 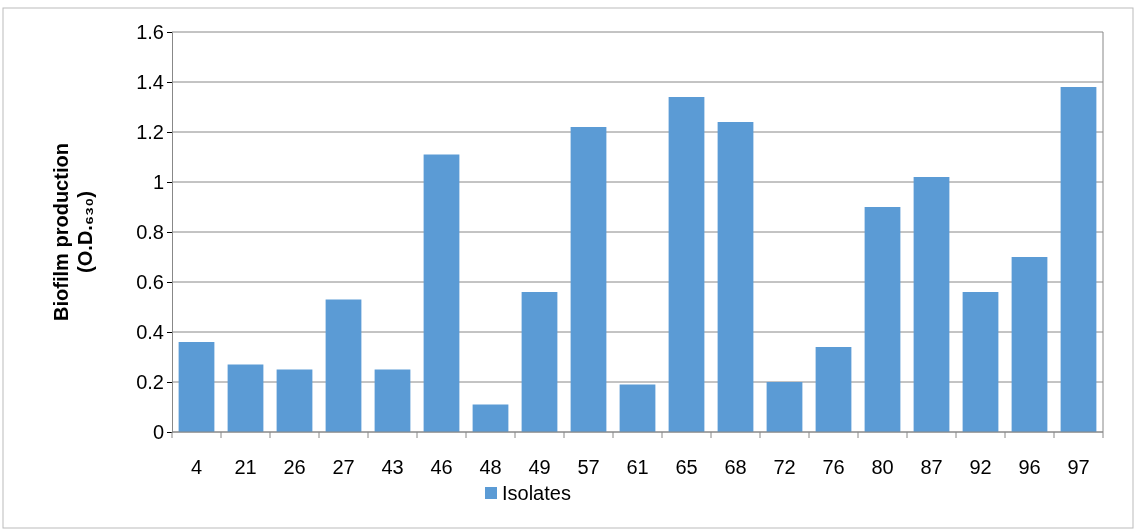 I want to click on x-tick-label: 72, so click(x=784, y=467).